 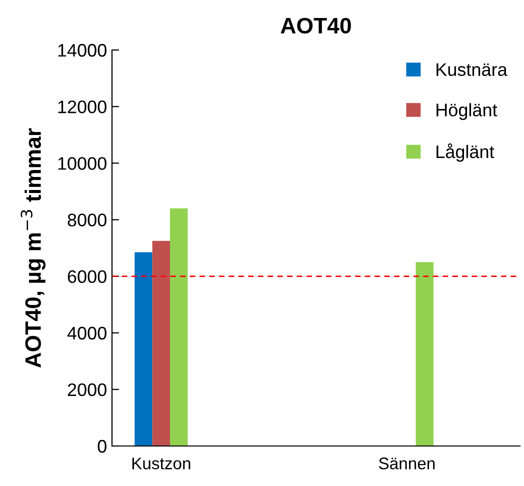 What do you see at coordinates (472, 69) in the screenshot?
I see `legend-label: Kustnära` at bounding box center [472, 69].